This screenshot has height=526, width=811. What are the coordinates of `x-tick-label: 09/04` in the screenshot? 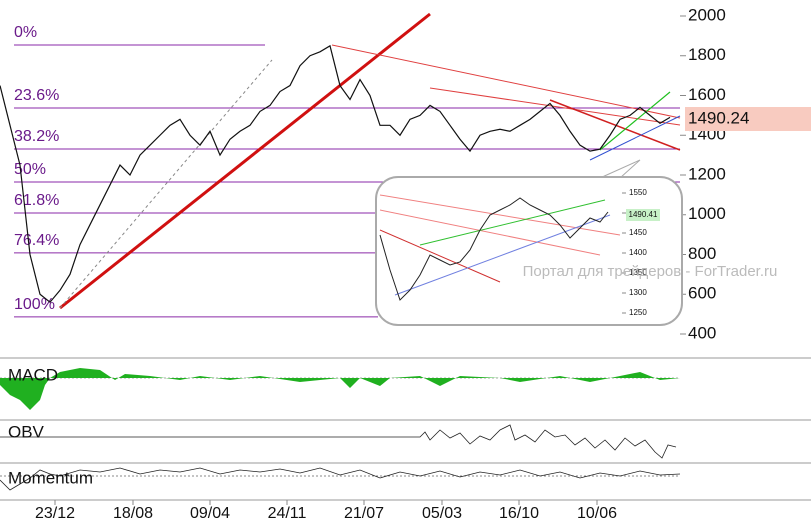 It's located at (210, 513).